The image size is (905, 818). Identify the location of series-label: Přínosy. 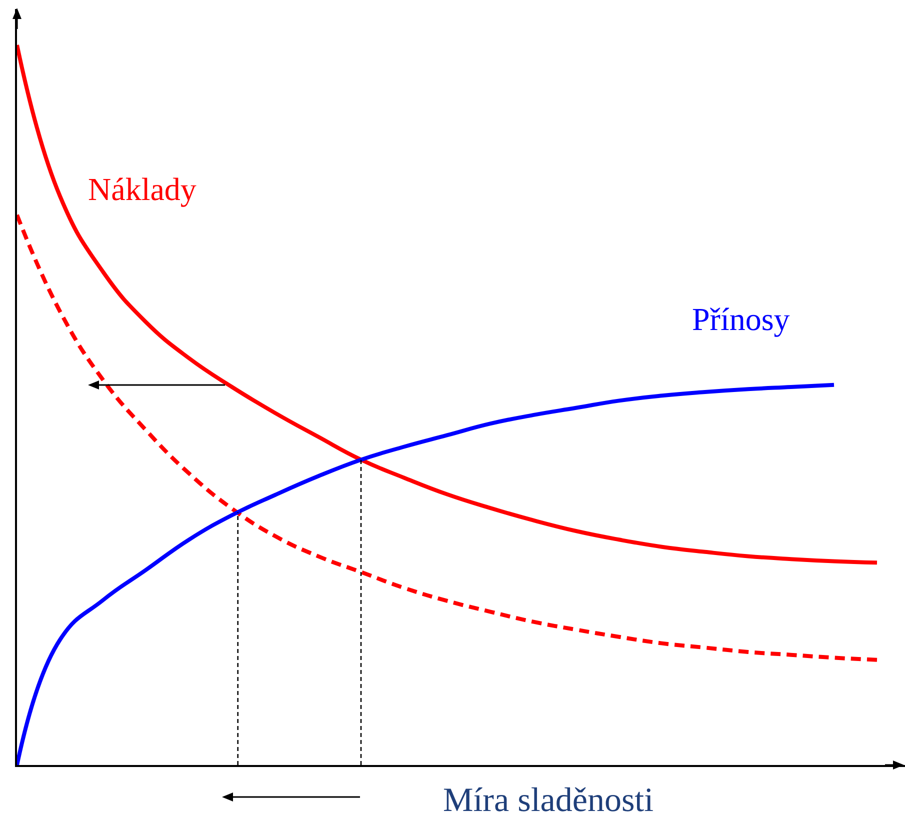
(741, 319).